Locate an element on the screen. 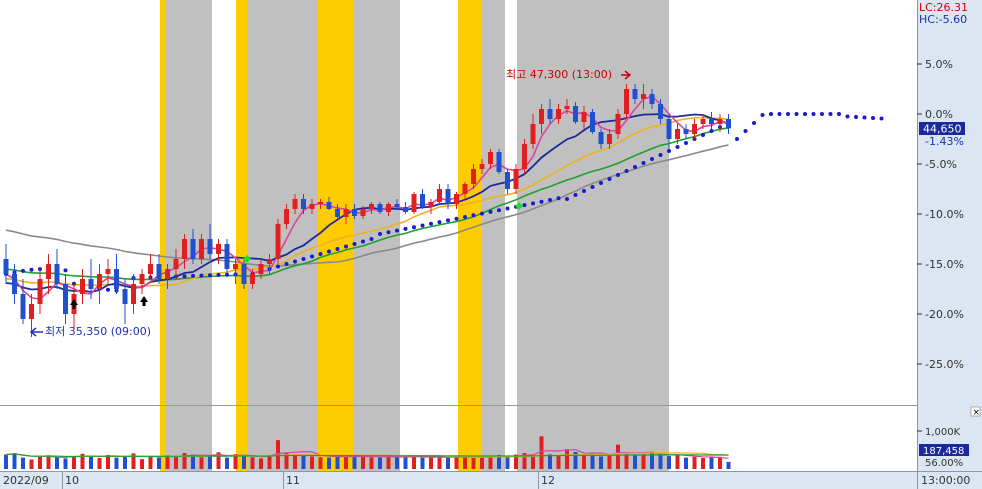  hc-label: HC:-5.60 is located at coordinates (943, 19).